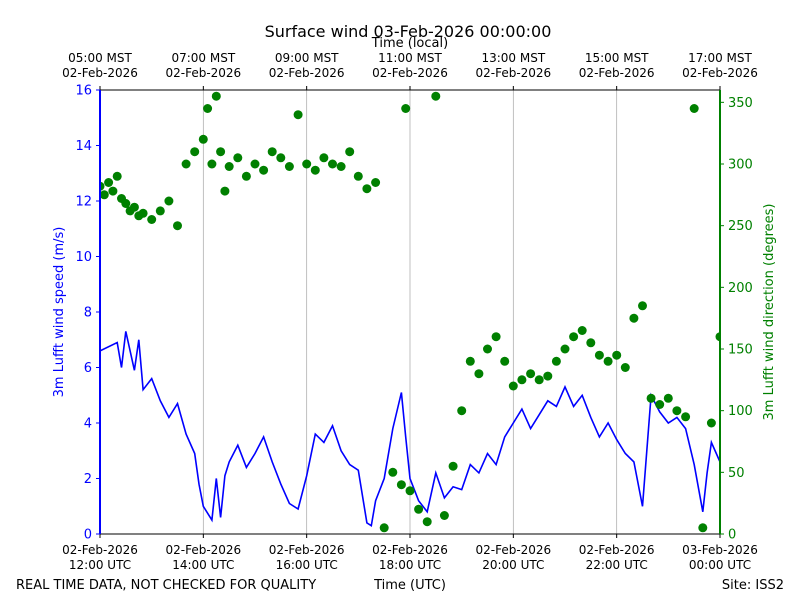 Image resolution: width=800 pixels, height=600 pixels. Describe the element at coordinates (740, 411) in the screenshot. I see `y2-tick-label: 100` at that location.